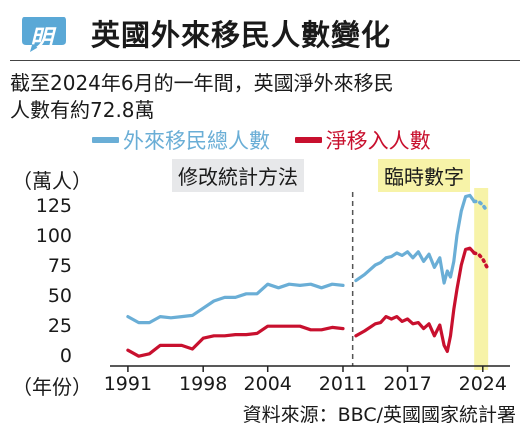 Image resolution: width=530 pixels, height=439 pixels. I want to click on x-tick-label: 2011, so click(343, 384).